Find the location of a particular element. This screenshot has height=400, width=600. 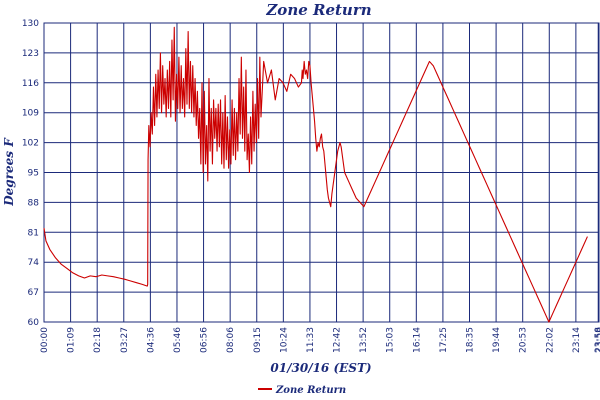

x-tick-label: 17:25 is located at coordinates (444, 340).